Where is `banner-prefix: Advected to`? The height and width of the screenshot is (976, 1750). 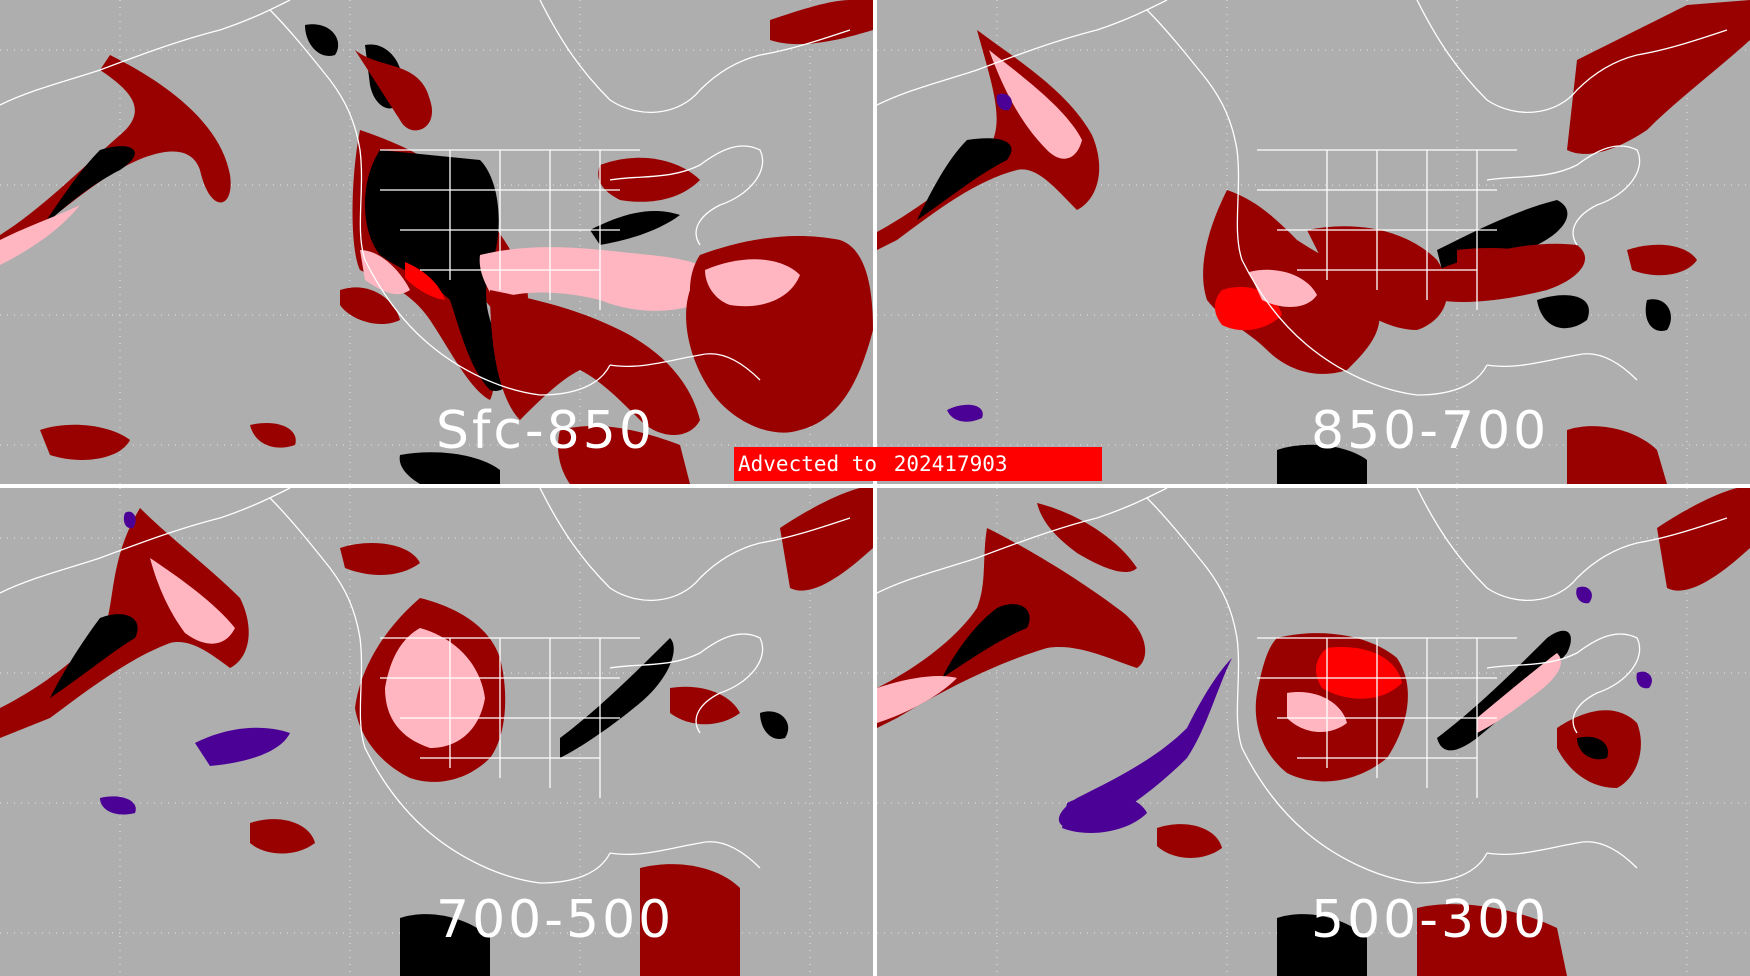
banner-prefix: Advected to is located at coordinates (808, 464).